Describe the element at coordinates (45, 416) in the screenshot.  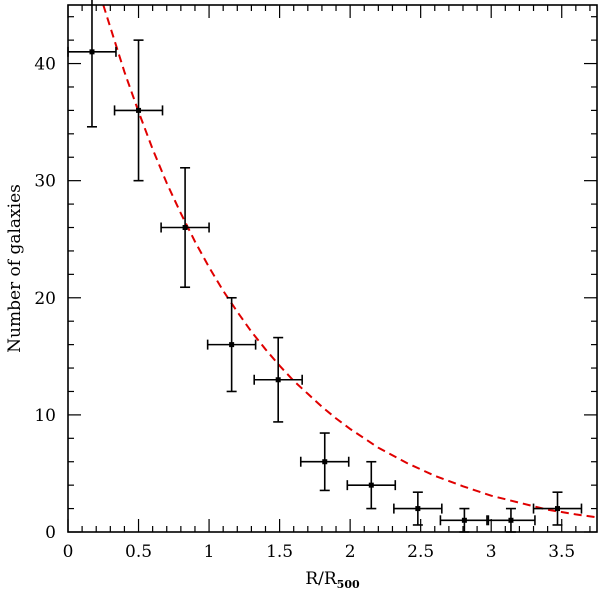
I see `y-tick-label: 10` at that location.